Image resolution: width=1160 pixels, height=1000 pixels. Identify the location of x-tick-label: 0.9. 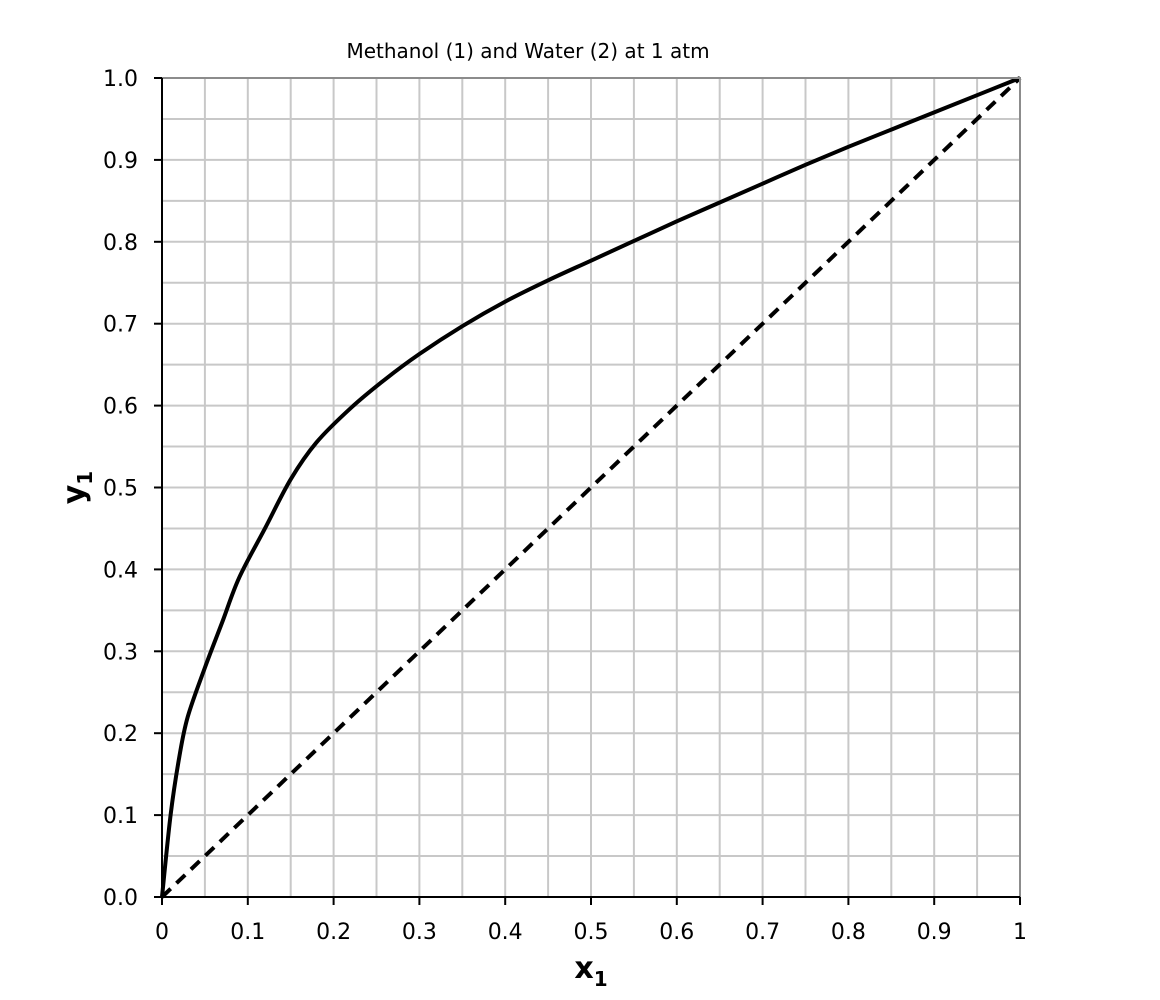
(934, 932).